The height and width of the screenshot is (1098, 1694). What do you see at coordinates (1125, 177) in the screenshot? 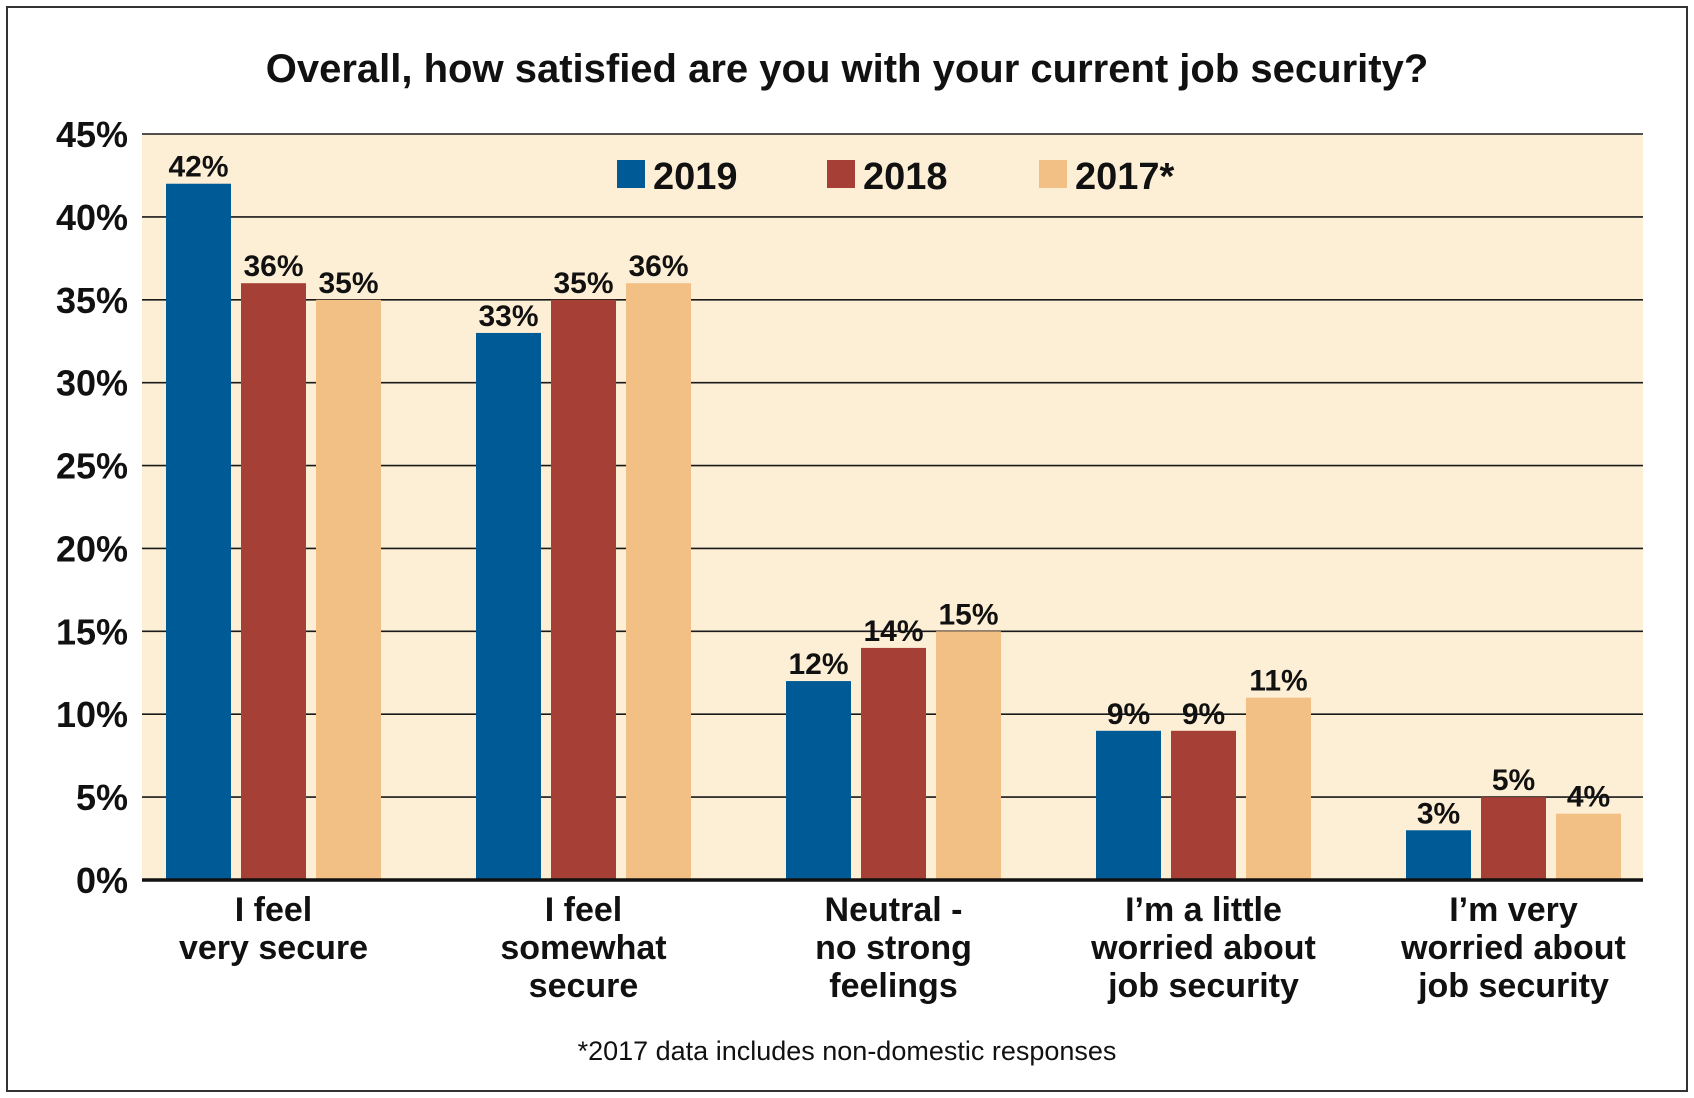
I see `legend-label: 2017*` at bounding box center [1125, 177].